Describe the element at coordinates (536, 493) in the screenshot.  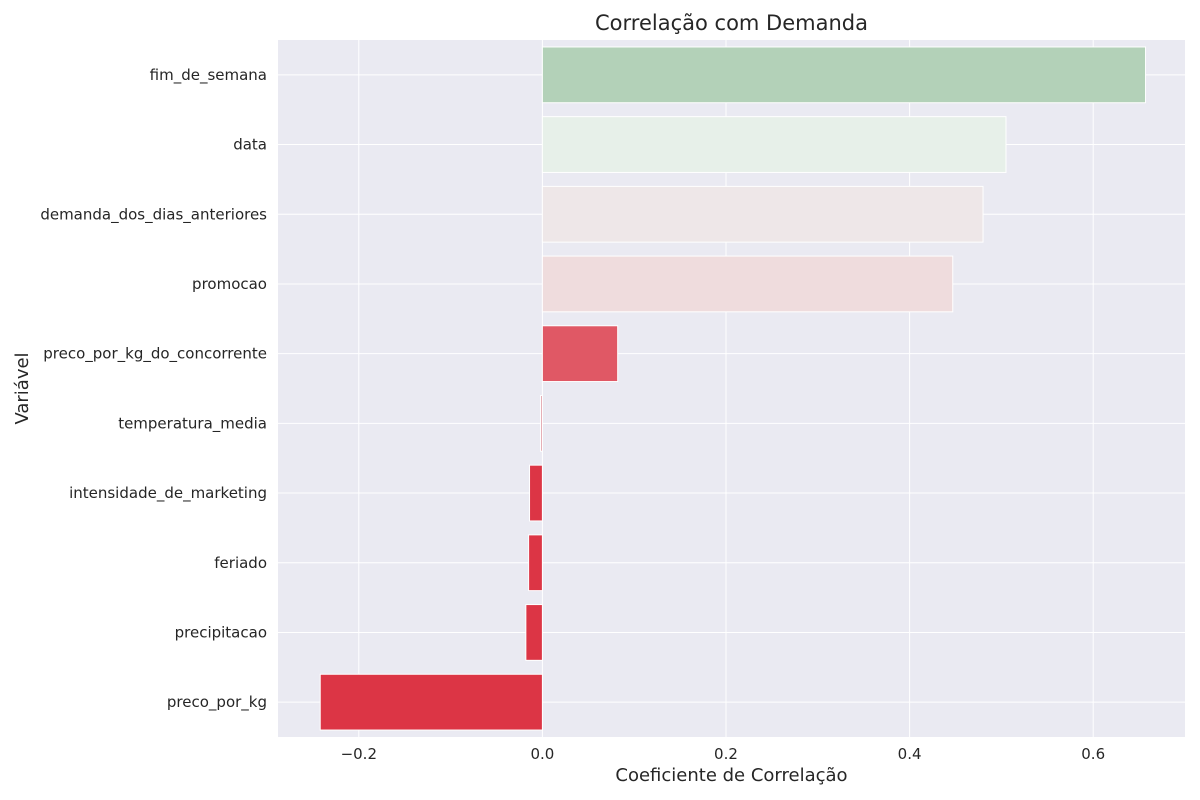
I see `bar-intensidade-de-marketing` at that location.